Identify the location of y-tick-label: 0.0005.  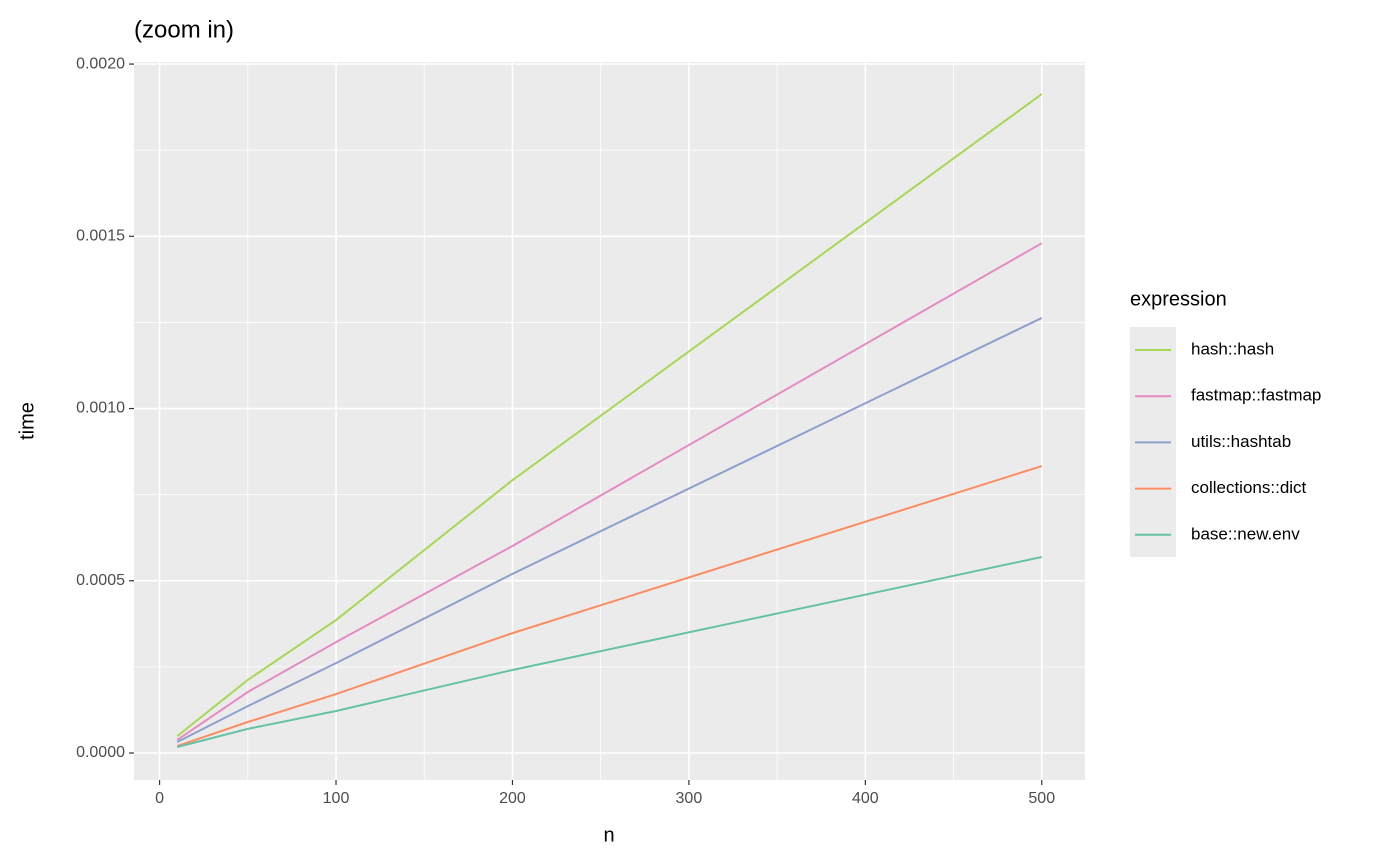
(100, 580).